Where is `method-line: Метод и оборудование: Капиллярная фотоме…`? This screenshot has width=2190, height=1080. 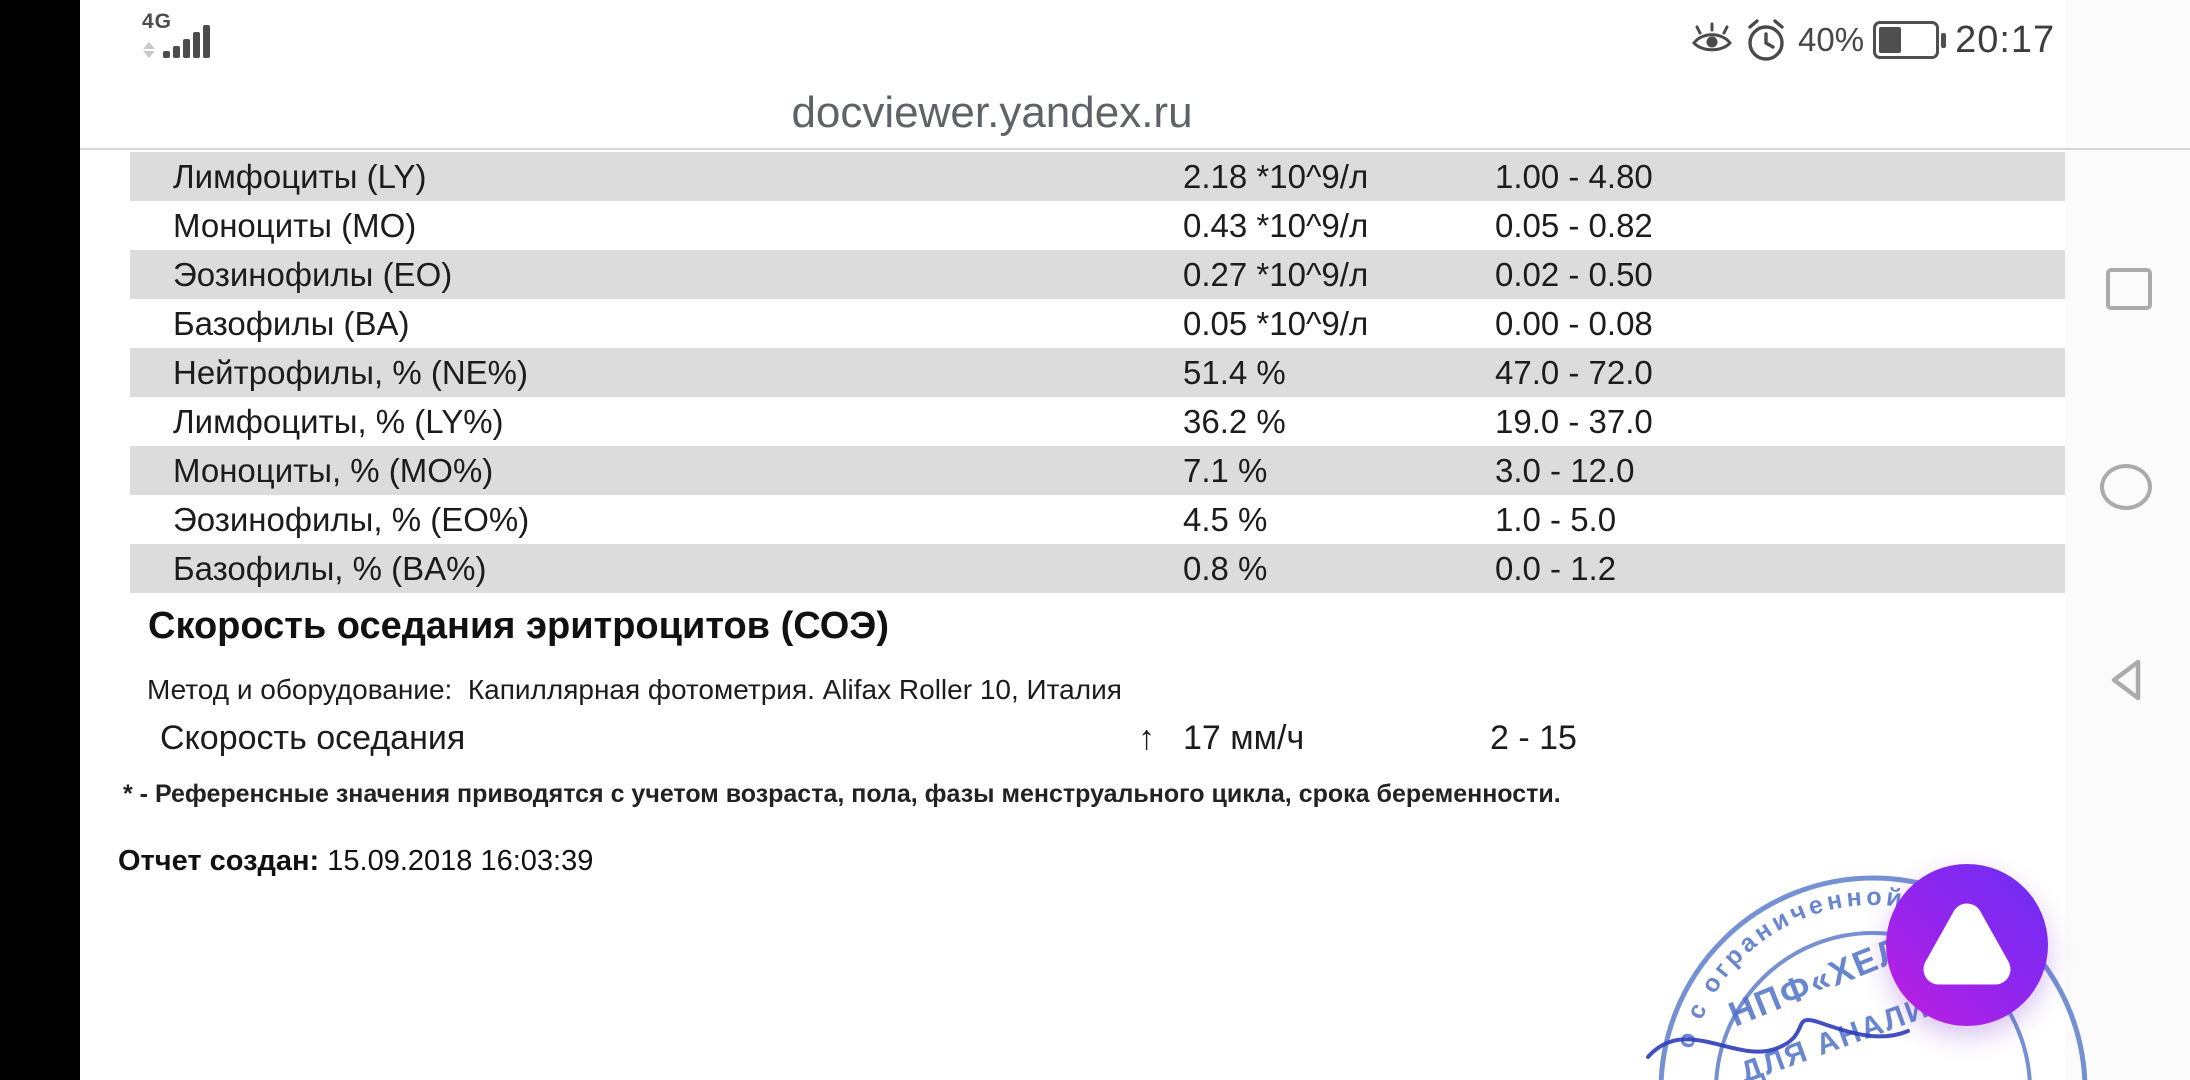
method-line: Метод и оборудование: Капиллярная фотоме… is located at coordinates (634, 690).